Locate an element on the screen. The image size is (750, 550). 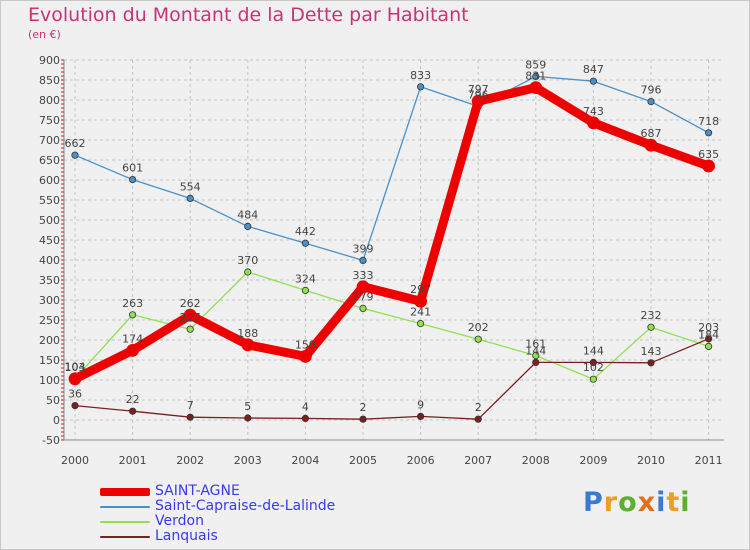
x-tick-label: 2006 is located at coordinates (421, 460).